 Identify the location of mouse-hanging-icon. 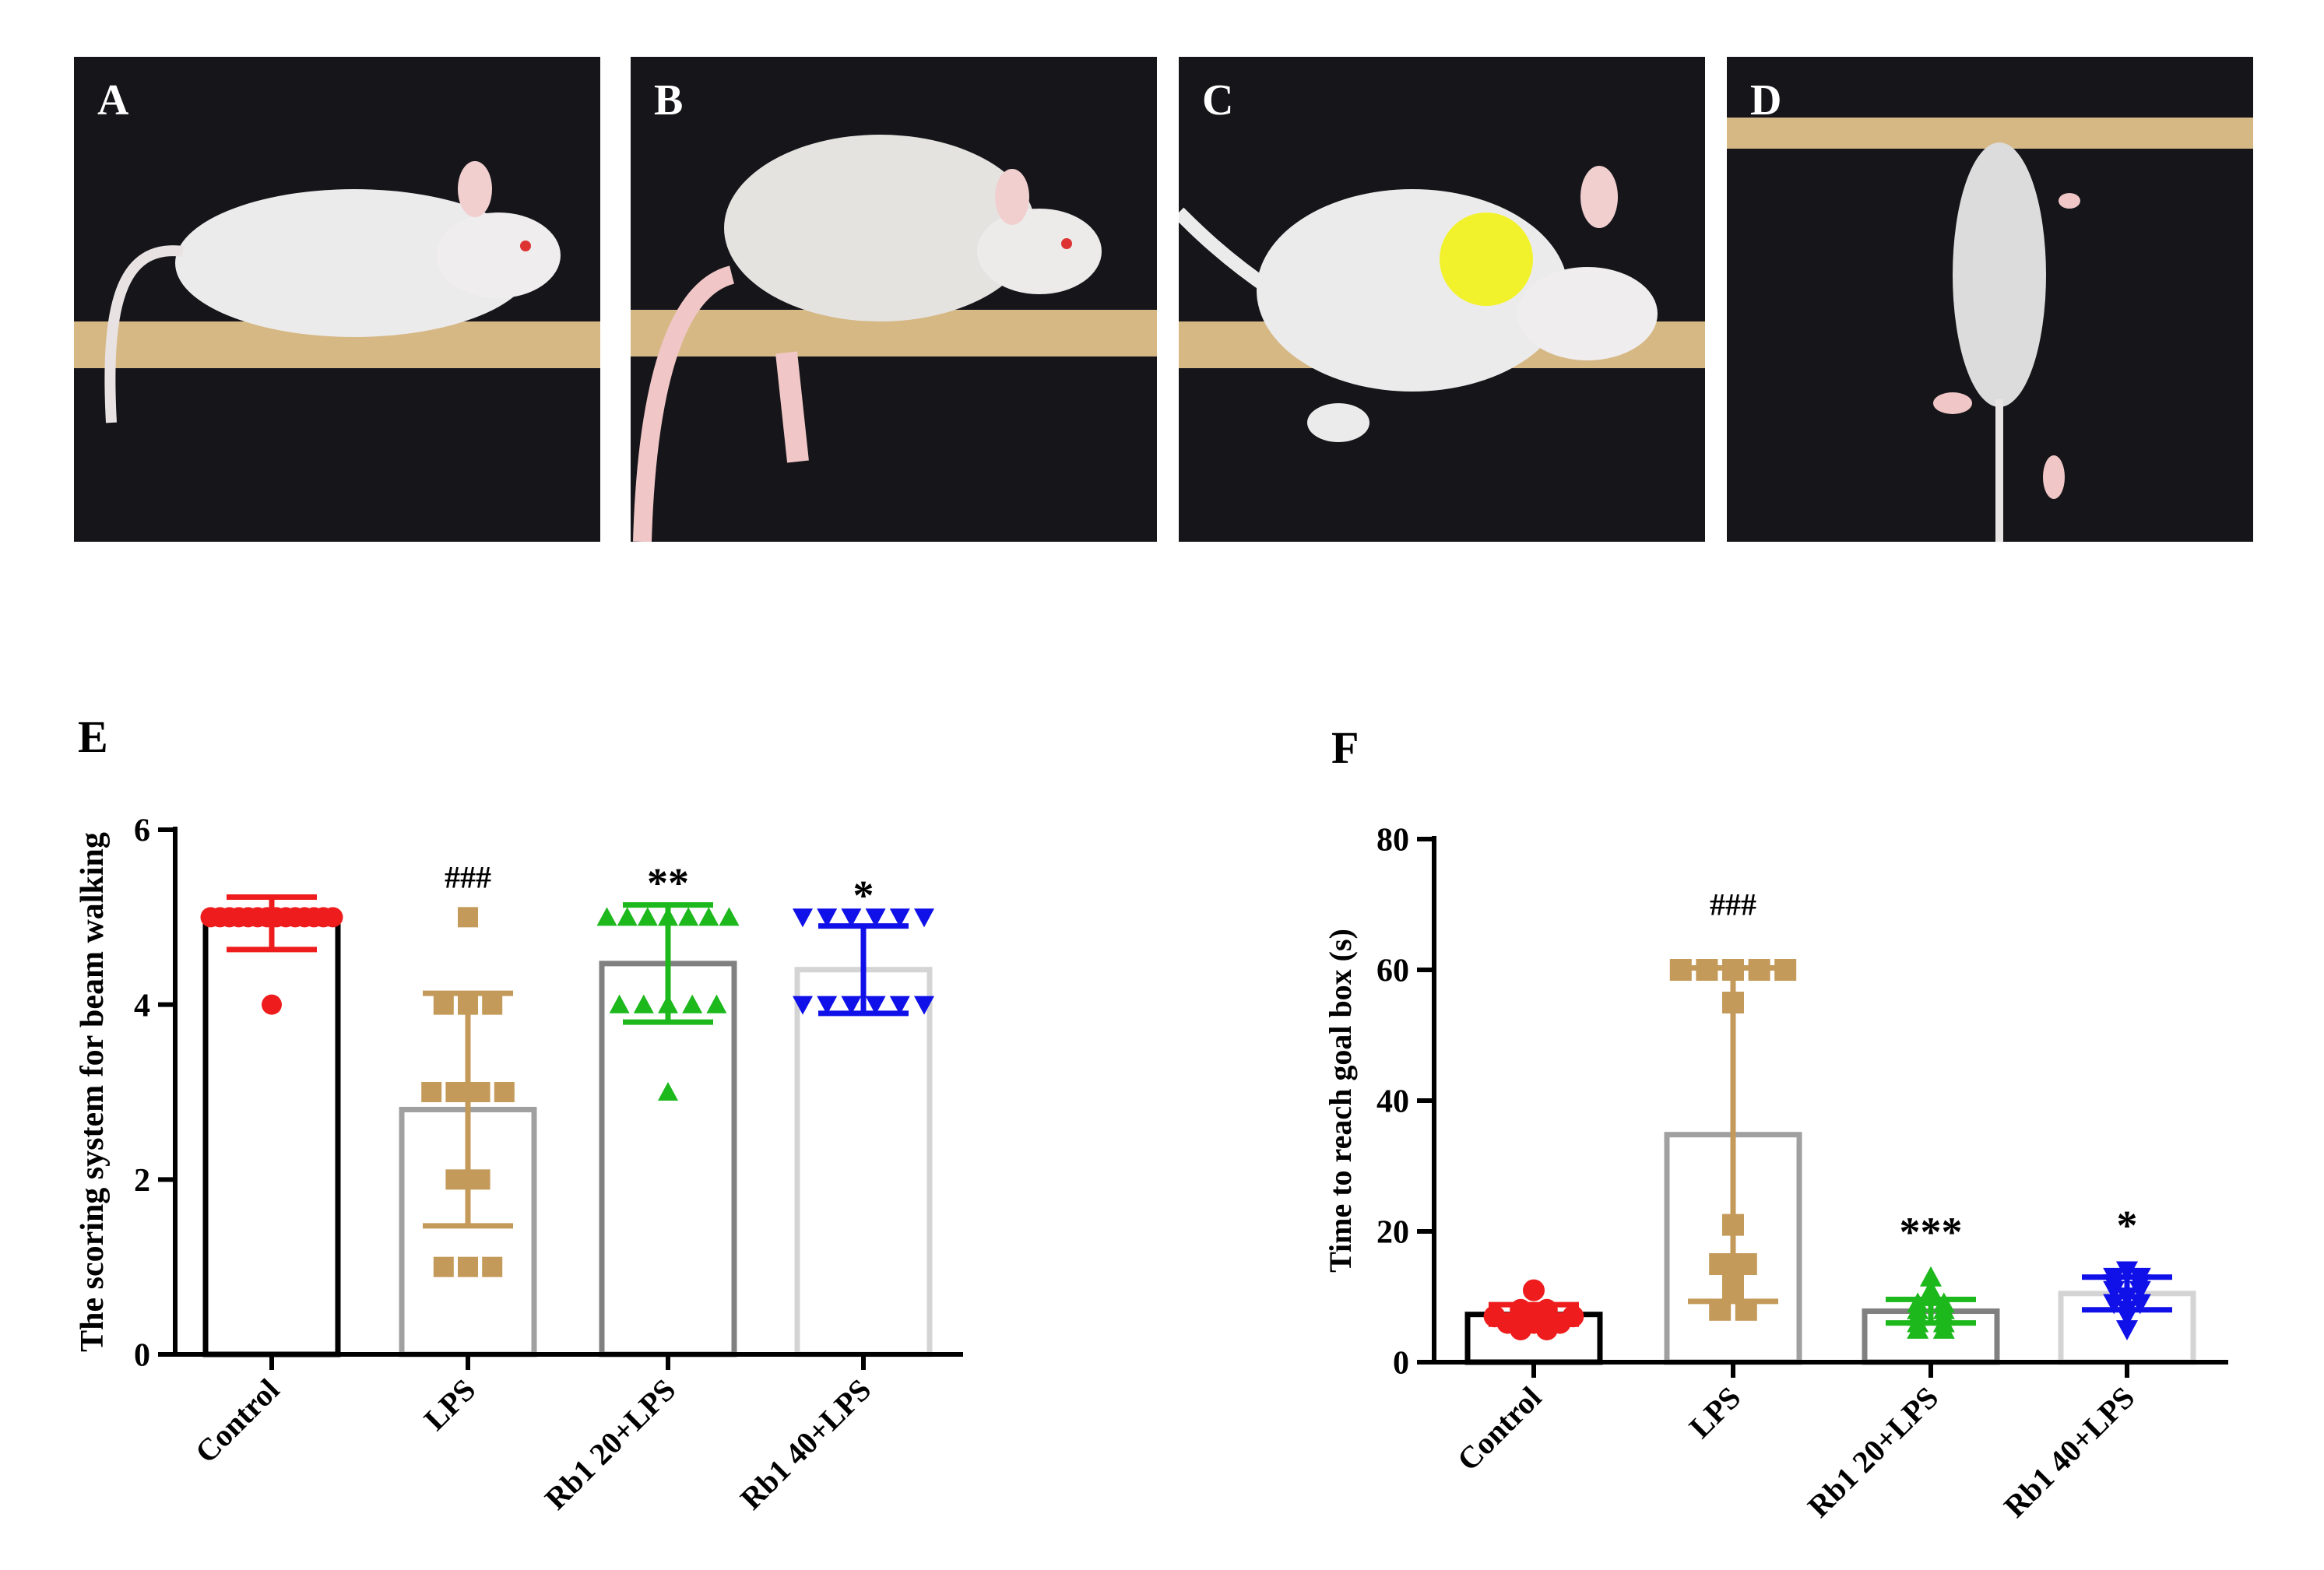
(1990, 299).